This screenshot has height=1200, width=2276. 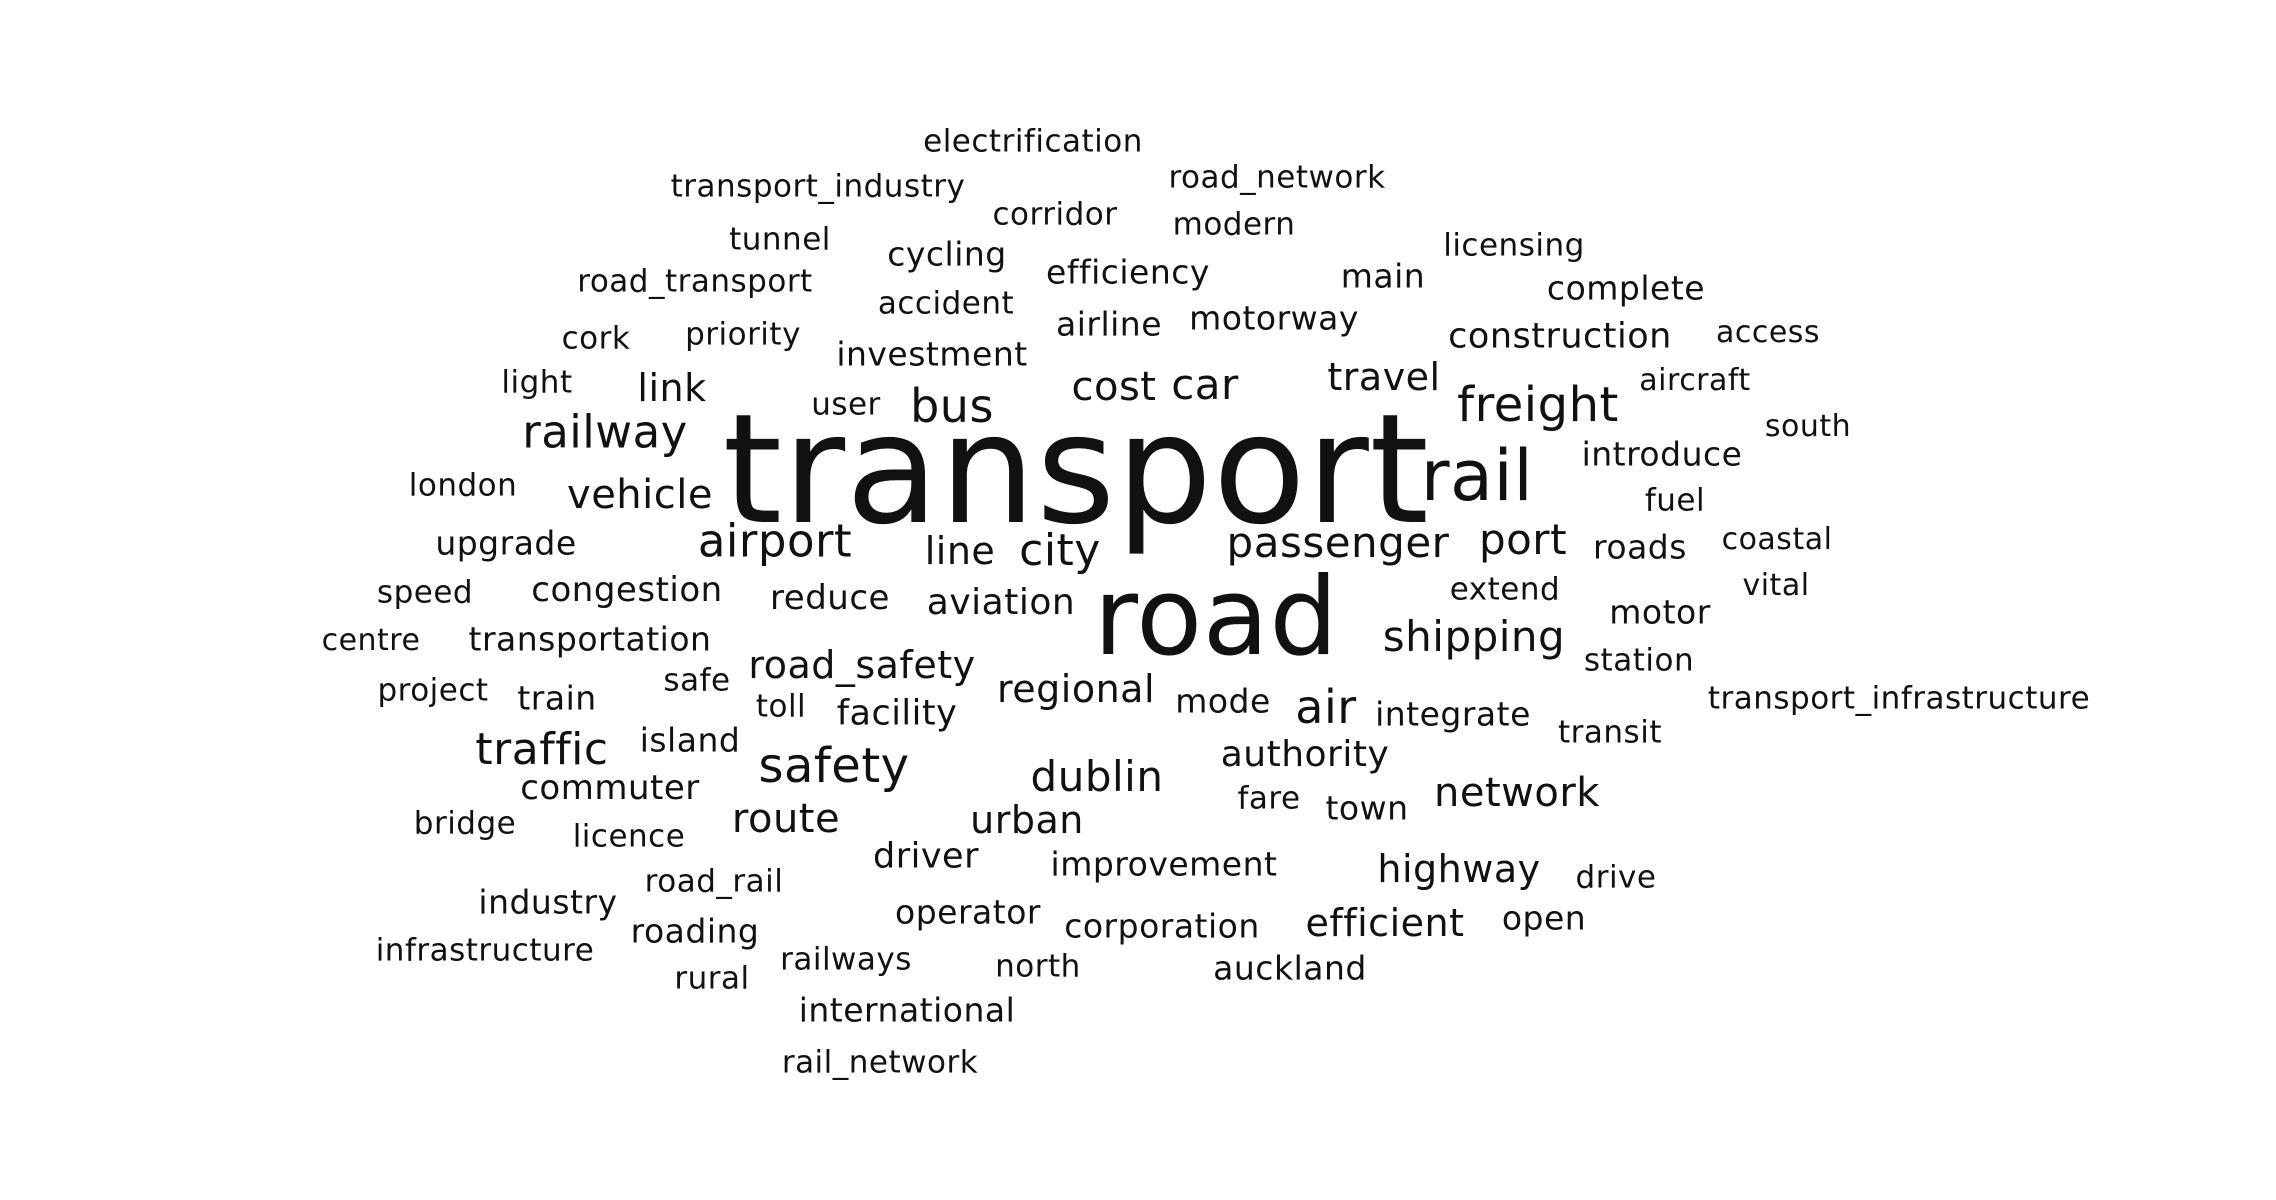 I want to click on word: rail_network, so click(x=880, y=1062).